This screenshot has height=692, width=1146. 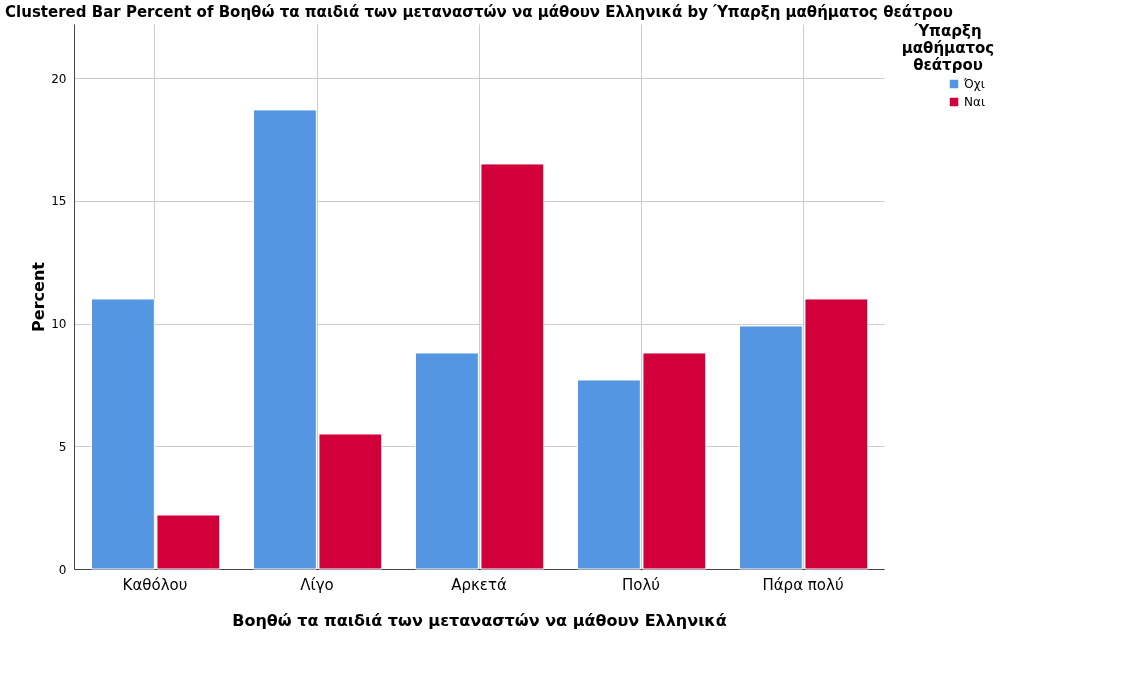 I want to click on y-tick-label: 5, so click(x=62, y=446).